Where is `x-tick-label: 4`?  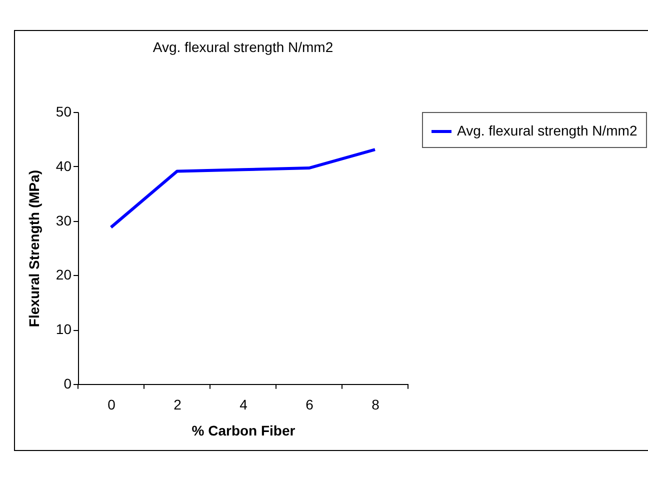 x-tick-label: 4 is located at coordinates (244, 404).